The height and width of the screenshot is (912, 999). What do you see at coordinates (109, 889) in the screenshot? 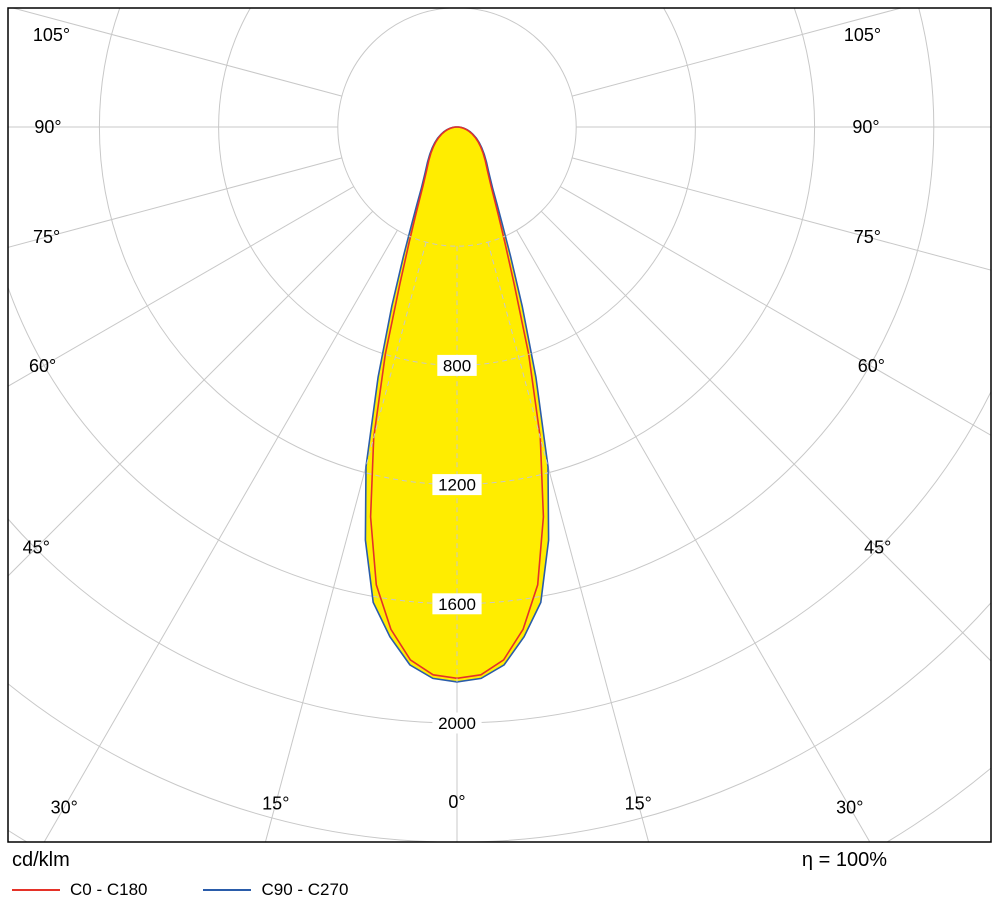
I see `legend-label: C0 - C180` at bounding box center [109, 889].